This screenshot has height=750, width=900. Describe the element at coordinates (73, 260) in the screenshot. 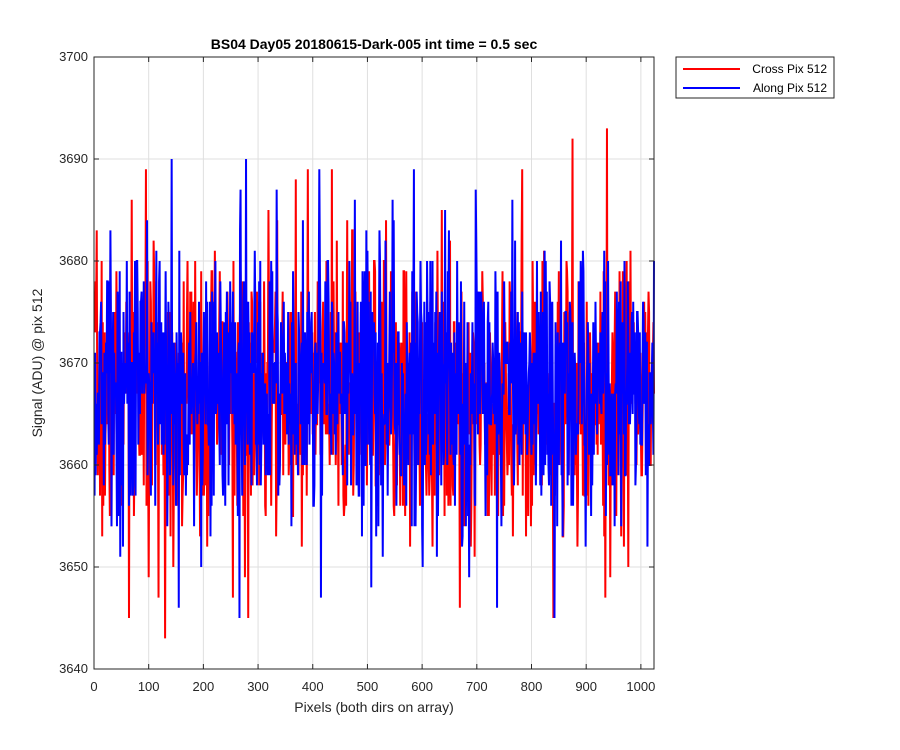

I see `y-tick-label: 3680` at that location.